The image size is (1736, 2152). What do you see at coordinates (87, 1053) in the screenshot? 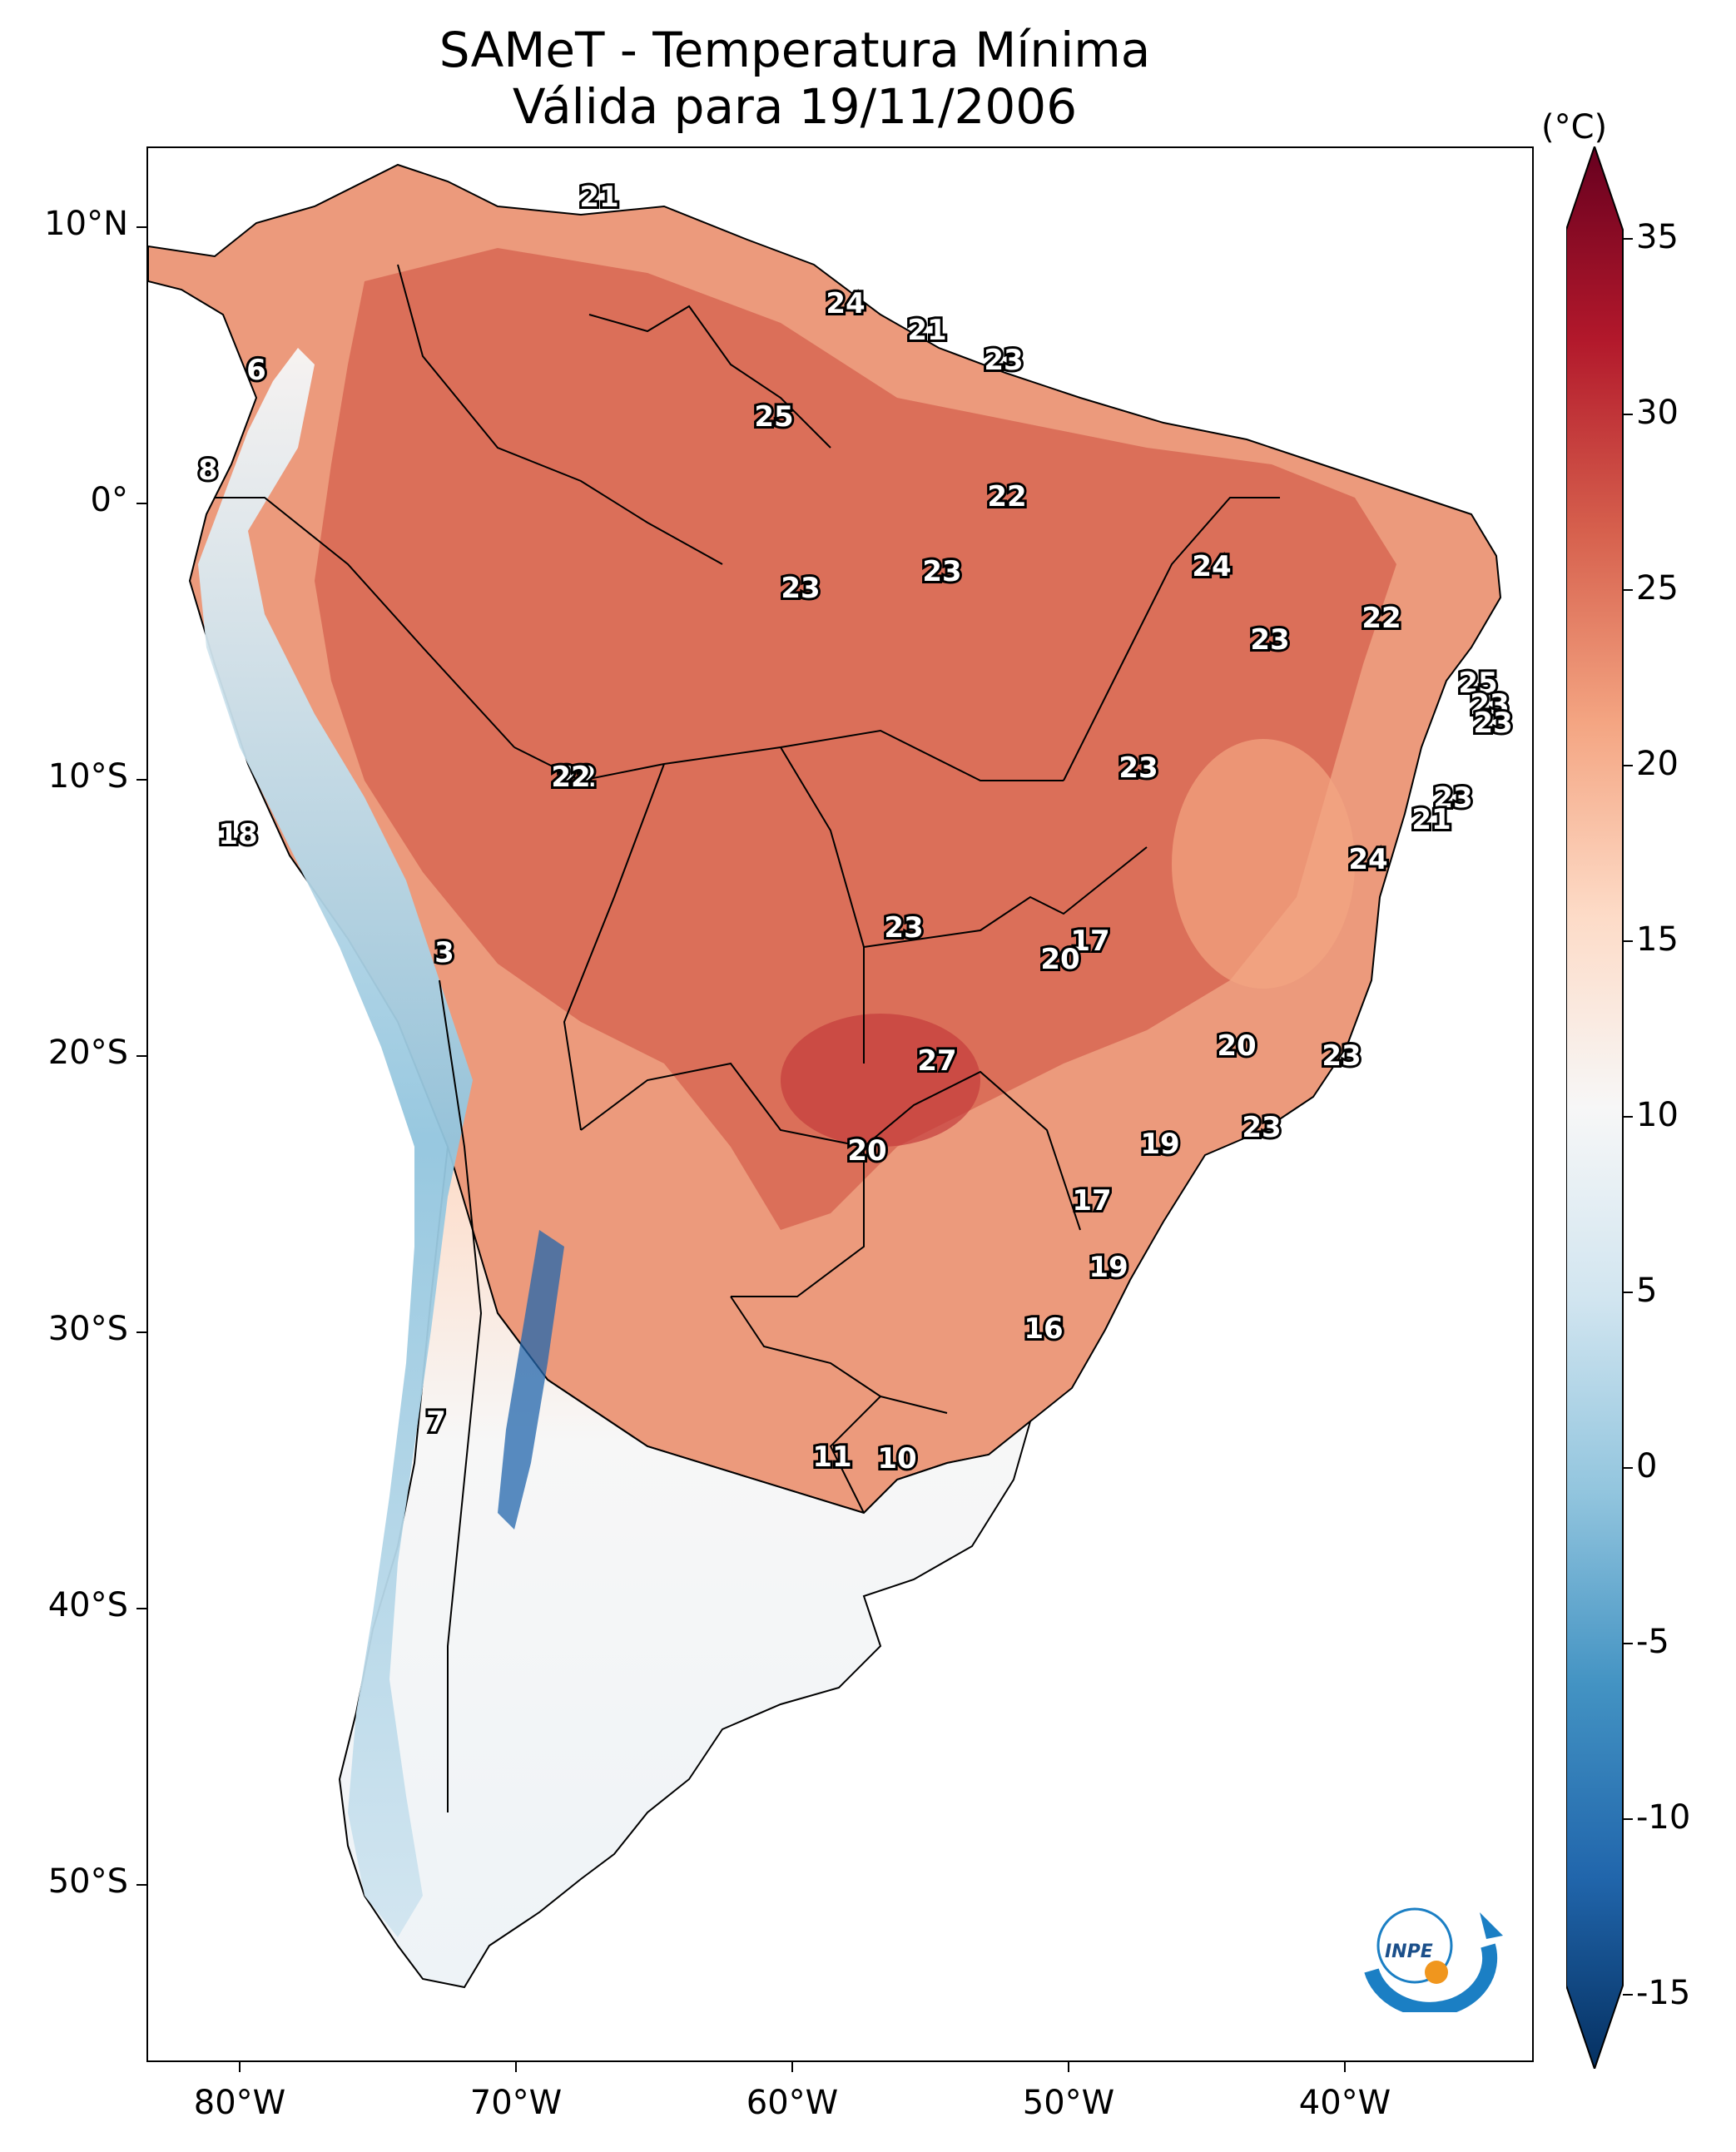
I see `lat-label-20s: 20°S` at bounding box center [87, 1053].